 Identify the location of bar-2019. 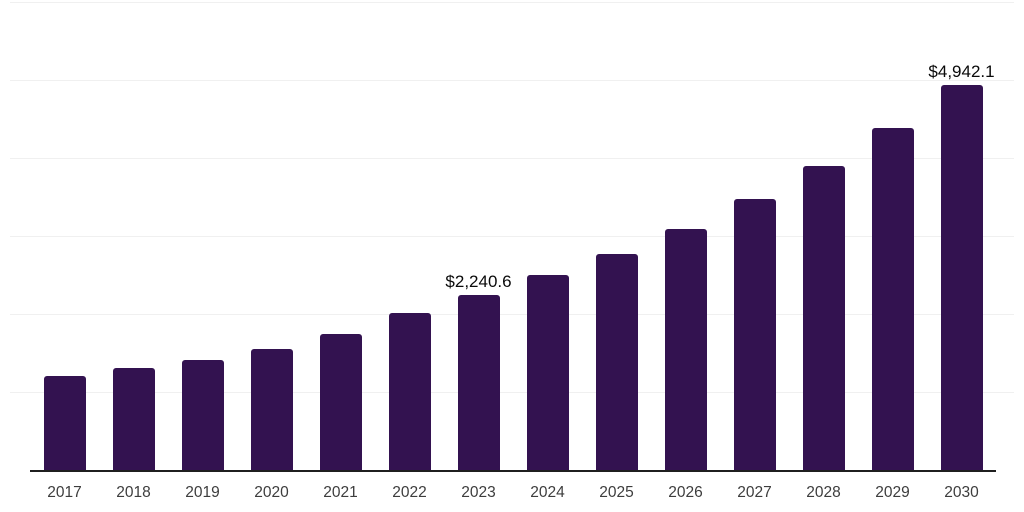
(202, 414).